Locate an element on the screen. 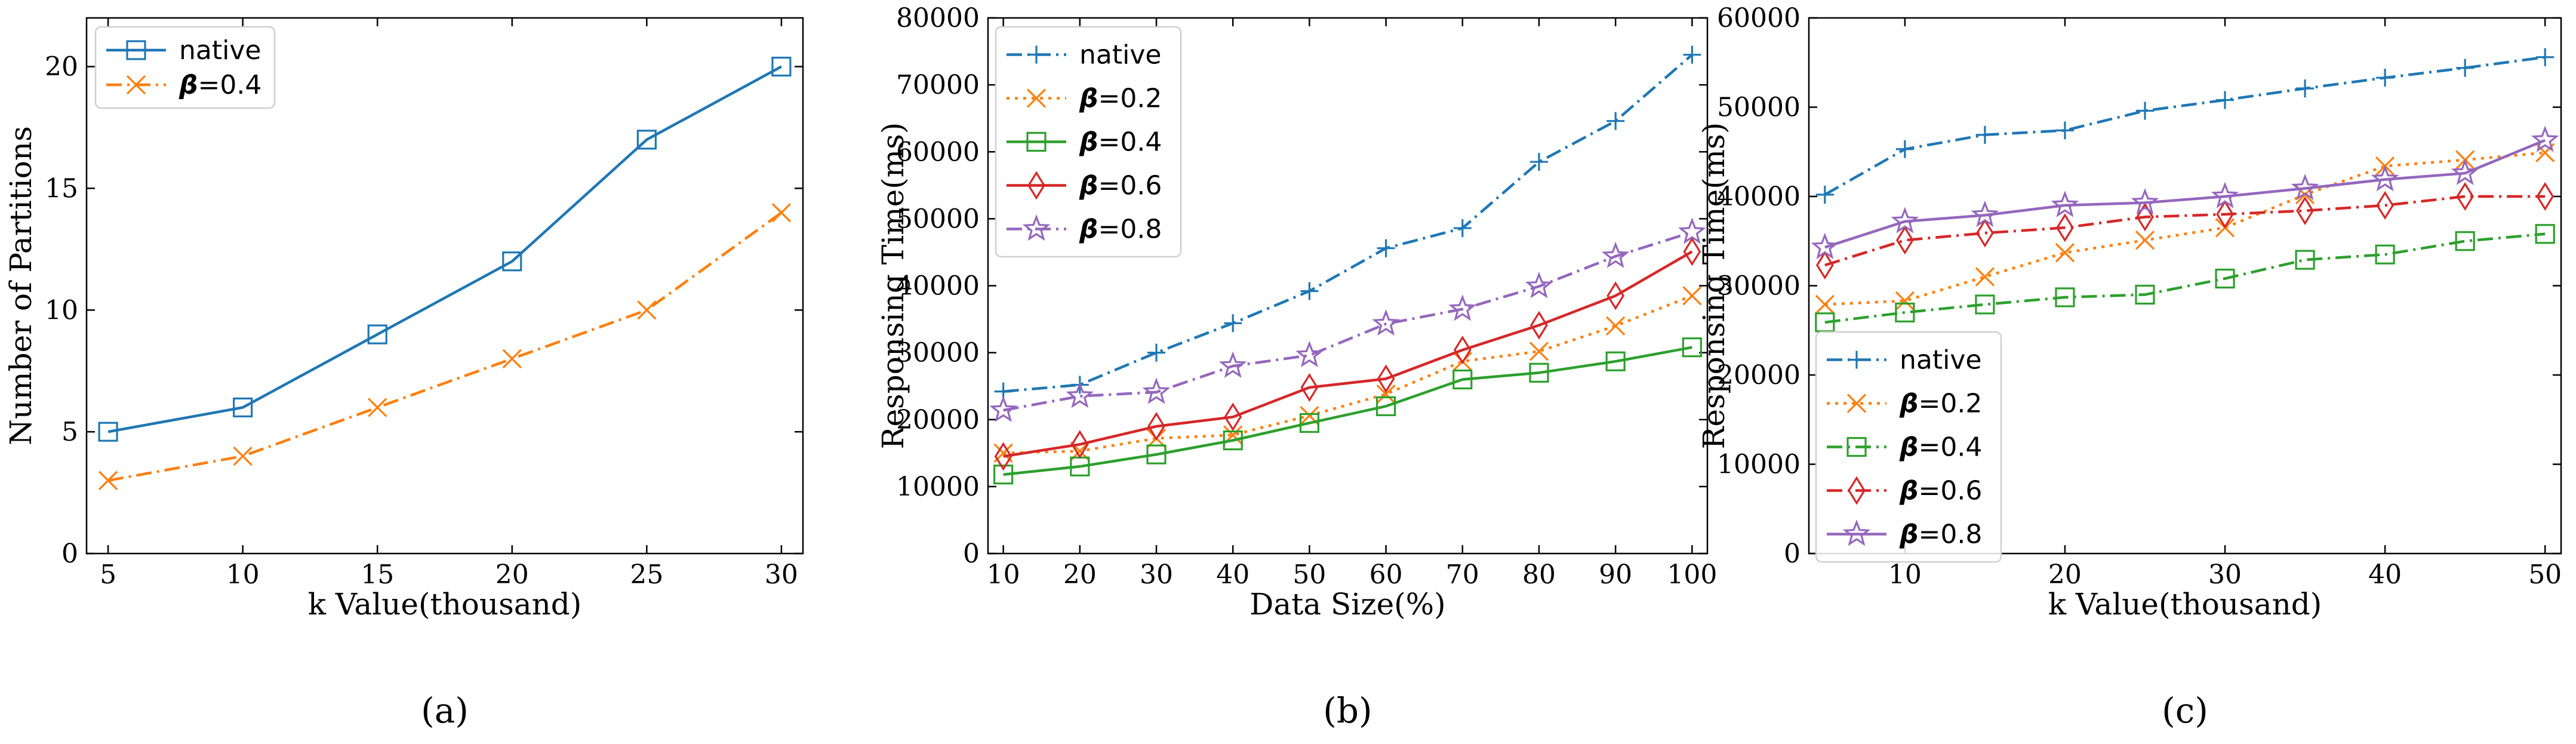 Image resolution: width=2576 pixels, height=744 pixels. x-axis-label: k Value(thousand) is located at coordinates (2185, 604).